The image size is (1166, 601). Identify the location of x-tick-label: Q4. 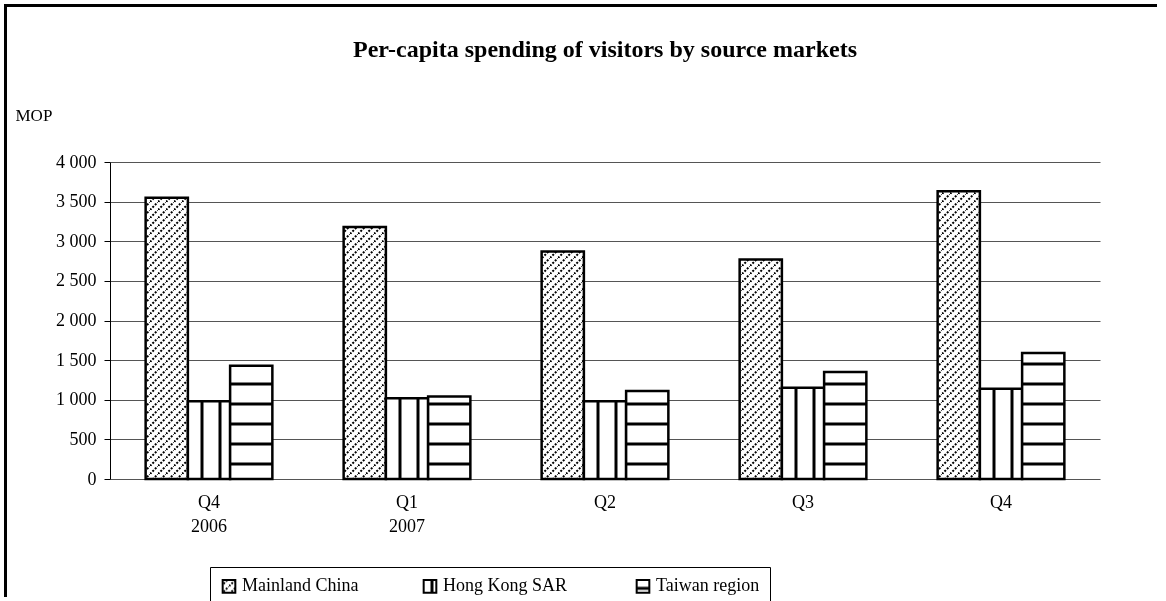
(1001, 501).